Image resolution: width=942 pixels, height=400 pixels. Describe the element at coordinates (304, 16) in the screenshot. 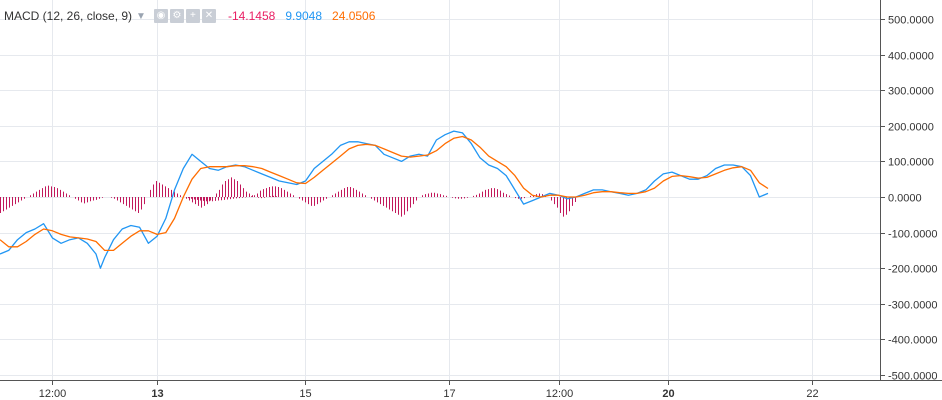

I see `macd-value: 9.9048` at that location.